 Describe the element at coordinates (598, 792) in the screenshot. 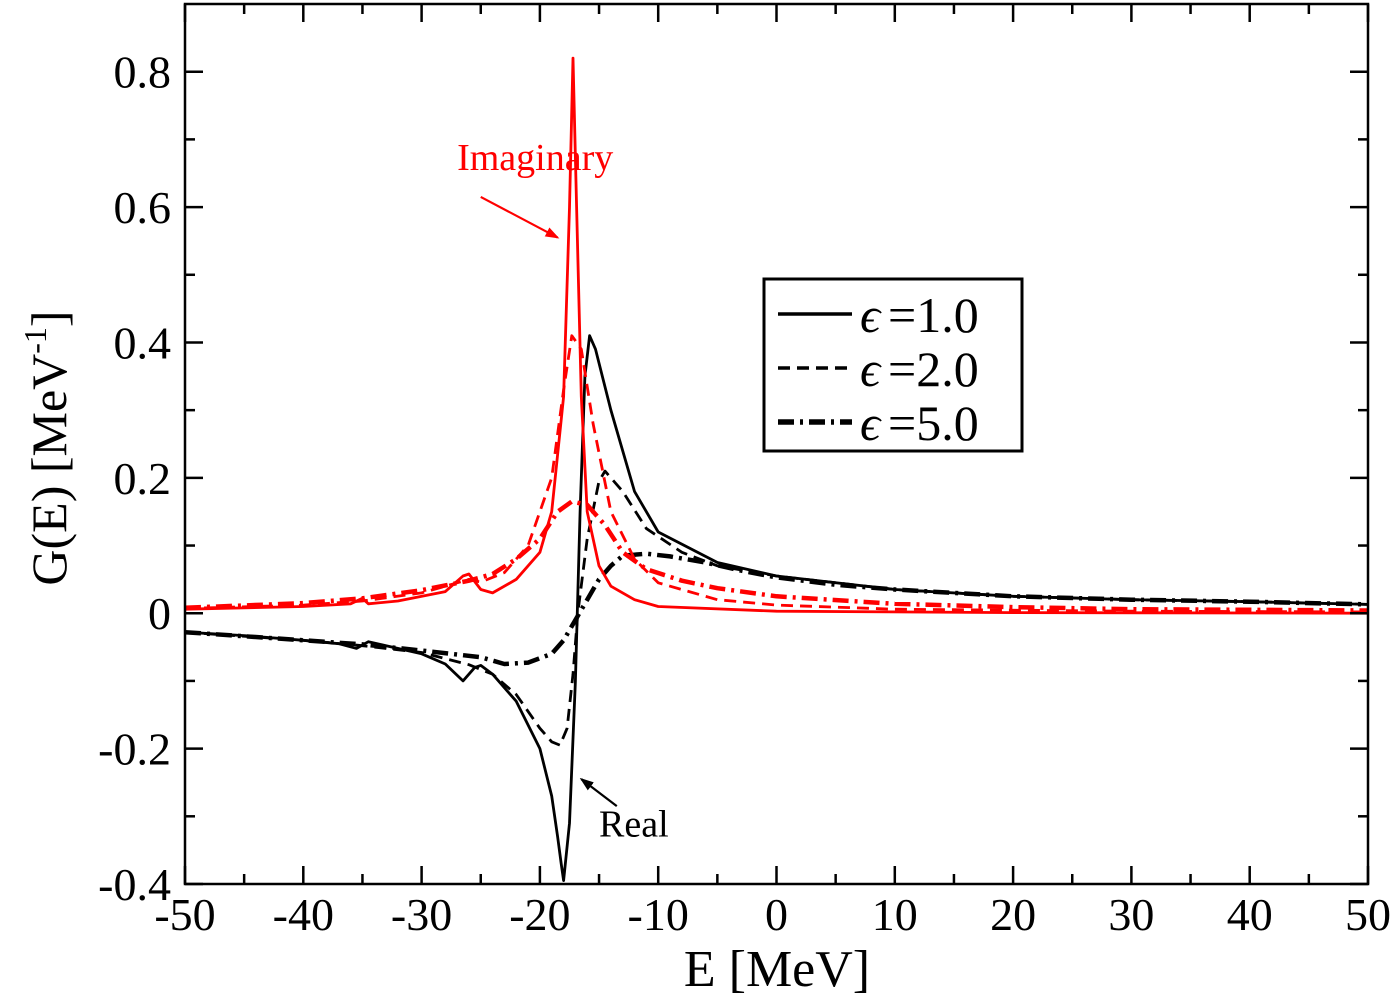

I see `real-annotation-arrow` at that location.